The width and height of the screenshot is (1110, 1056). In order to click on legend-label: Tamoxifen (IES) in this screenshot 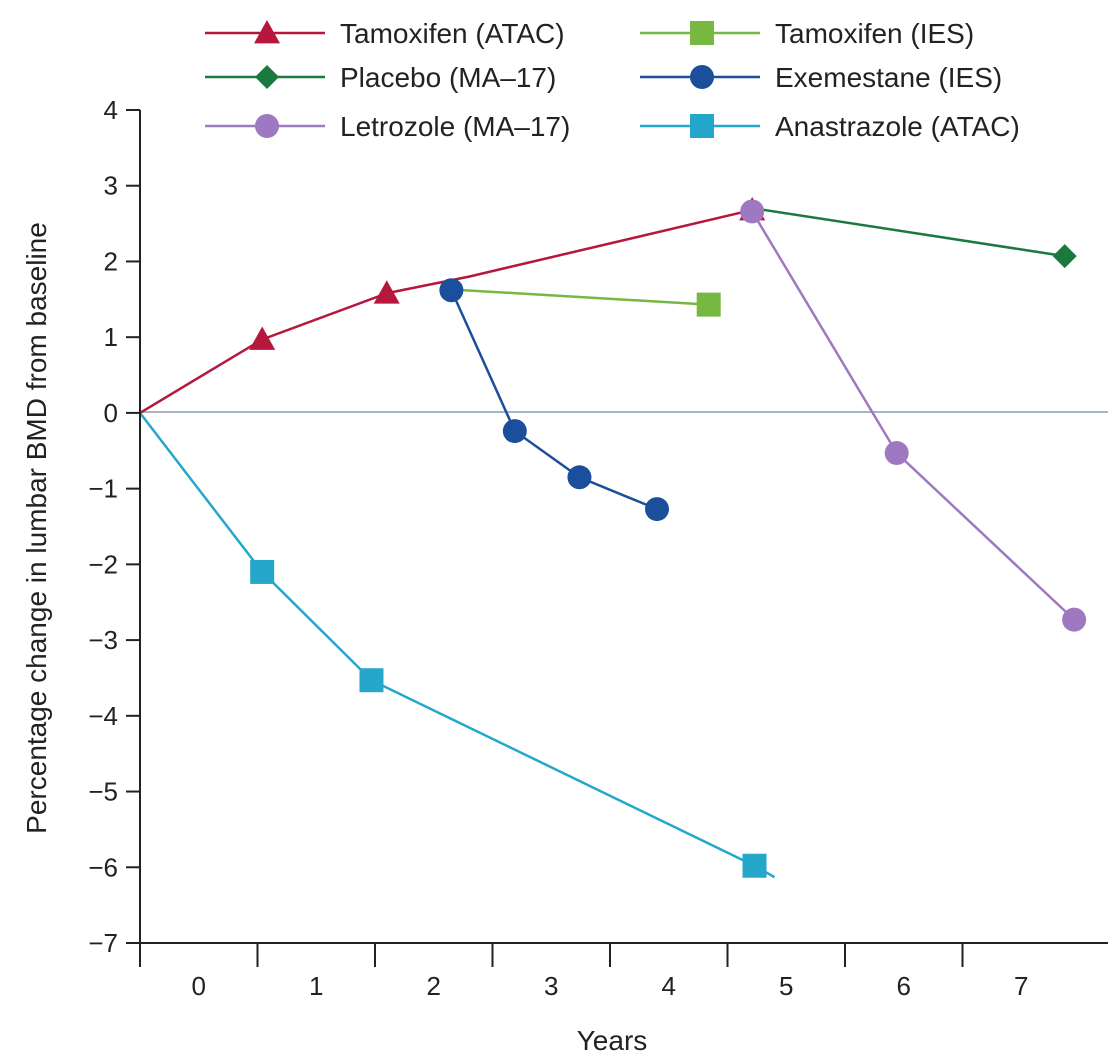, I will do `click(874, 33)`.